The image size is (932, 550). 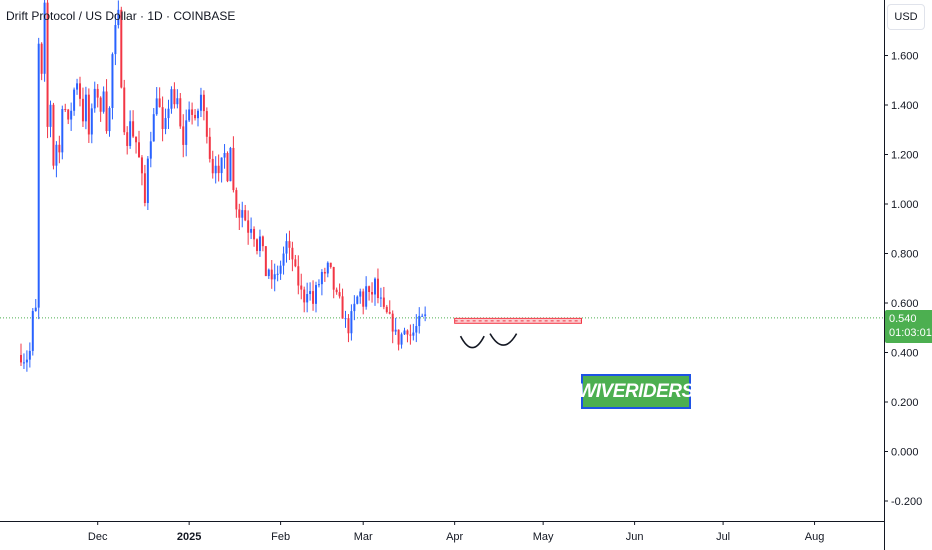 I want to click on watermark-logo: WIVERIDERS, so click(x=636, y=391).